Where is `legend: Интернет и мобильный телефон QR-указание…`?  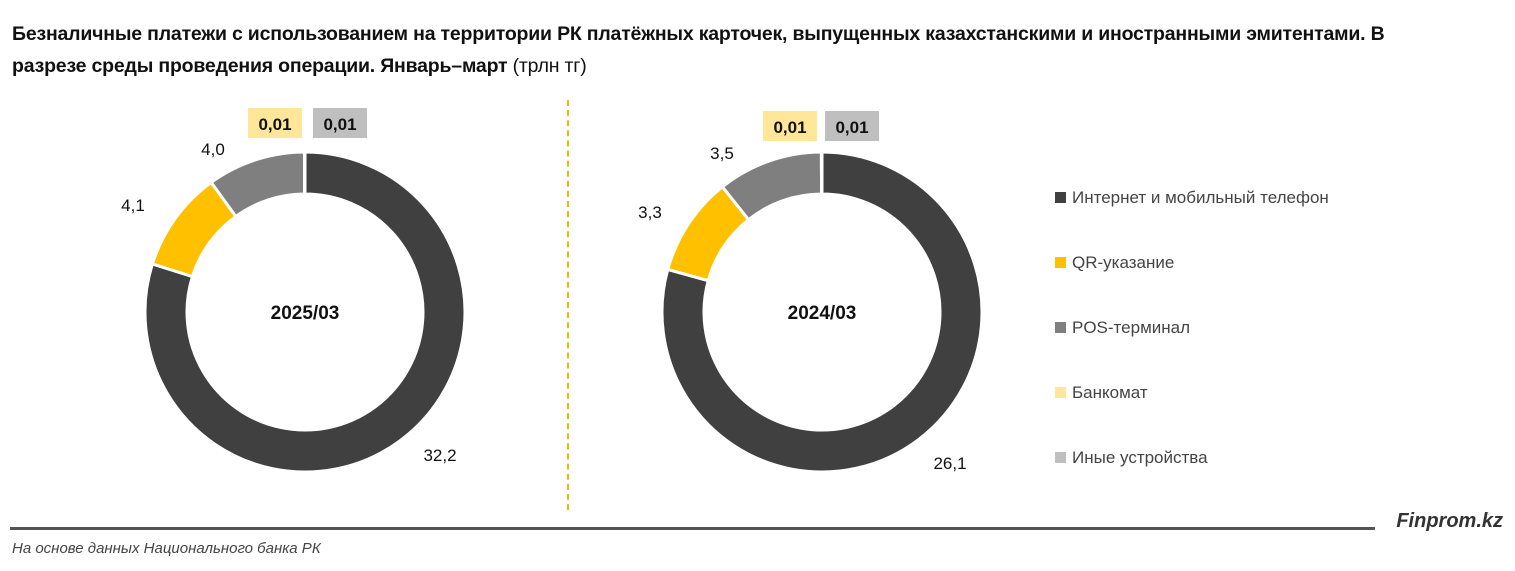 legend: Интернет и мобильный телефон QR-указание… is located at coordinates (1192, 327).